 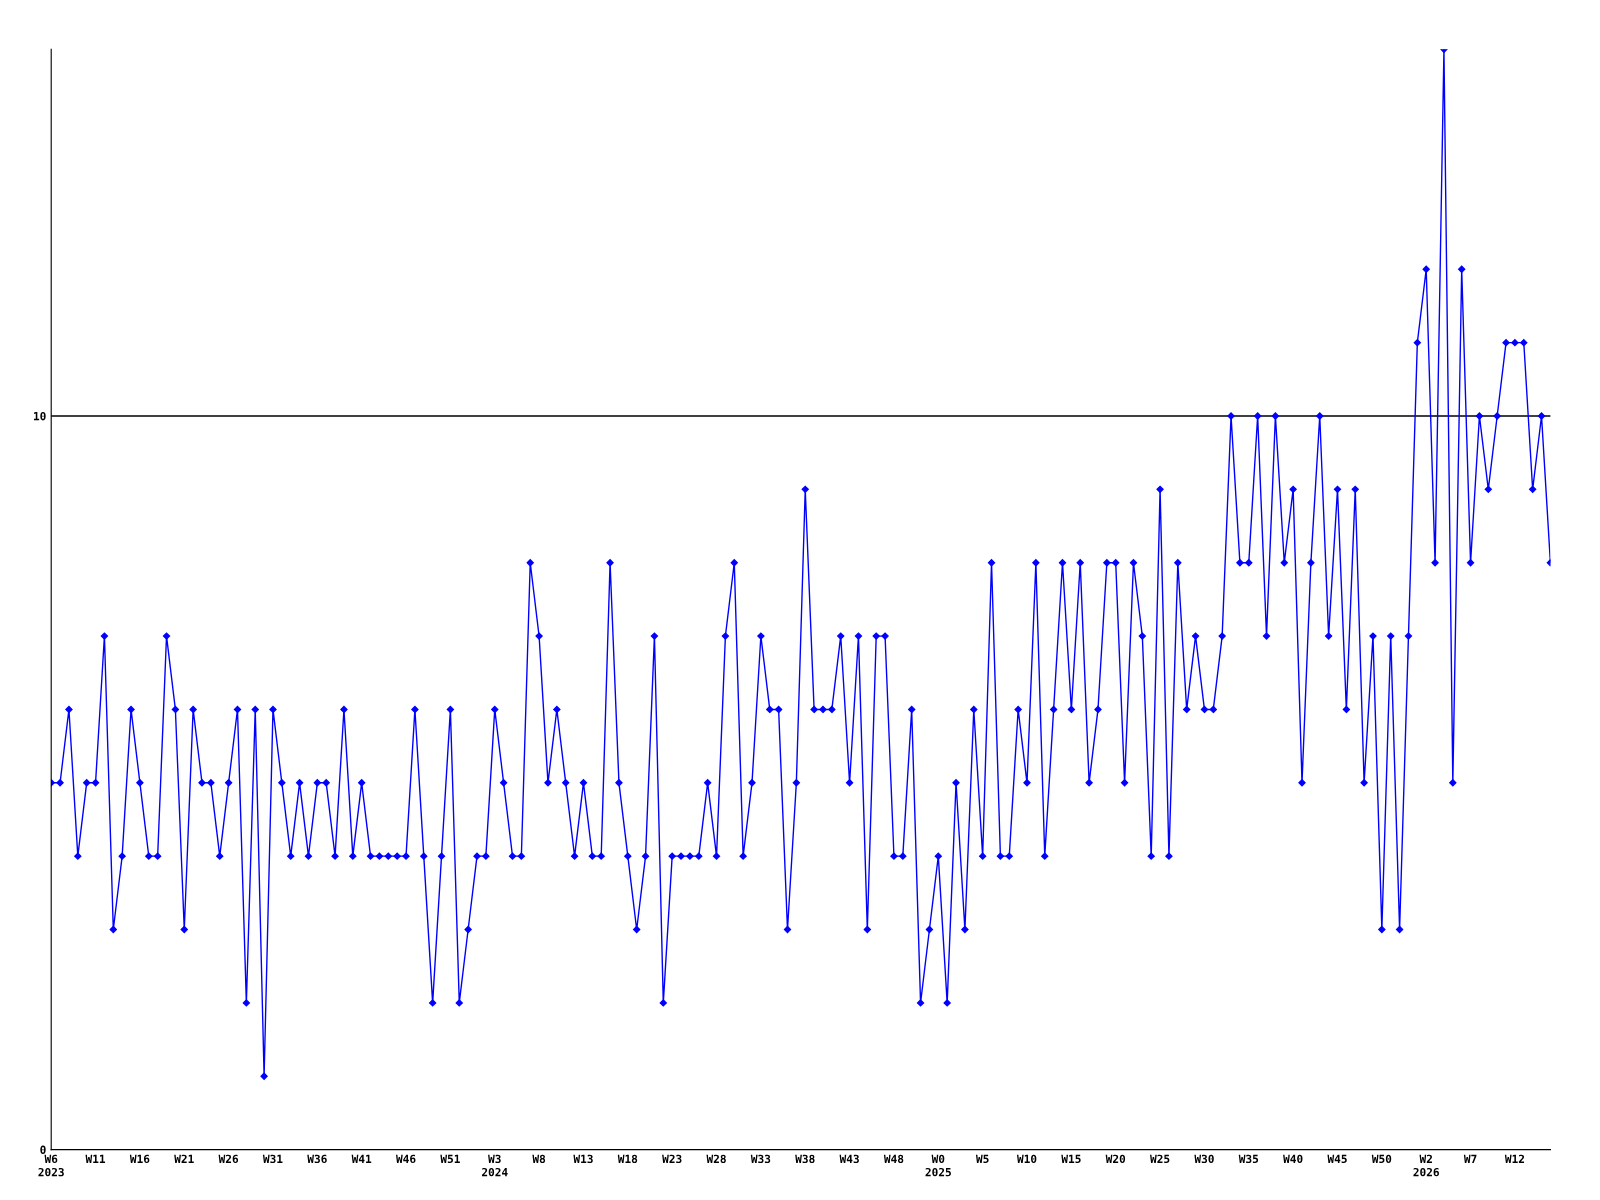 I want to click on x-tick-label: W0 2025, so click(x=938, y=1165).